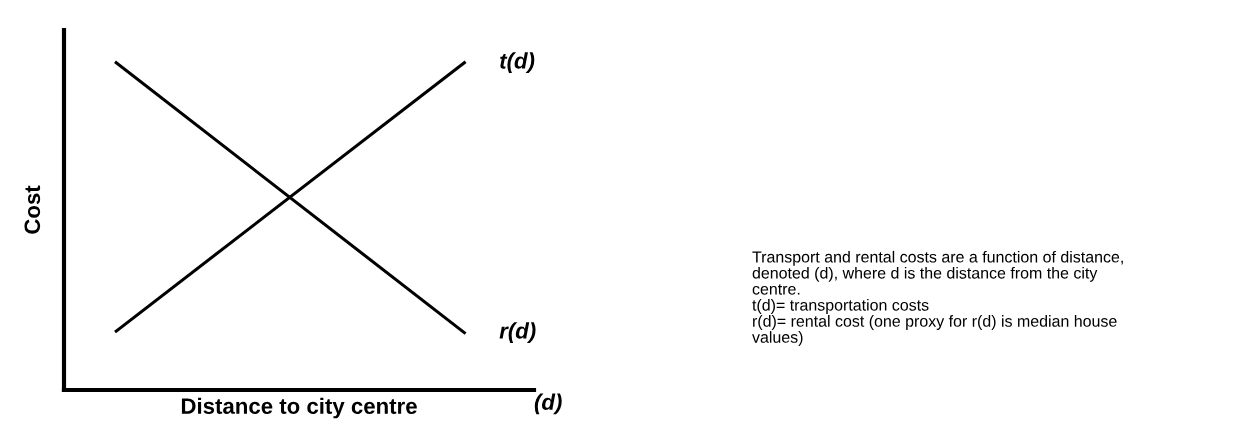 The image size is (1233, 436). What do you see at coordinates (937, 298) in the screenshot?
I see `text: Transport and rental costs are a function of distance, denoted (d), where d is the distance from the city centre. t(d)= transportation costs r(d)= rental cost (one proxy for r(d) is median house values)` at bounding box center [937, 298].